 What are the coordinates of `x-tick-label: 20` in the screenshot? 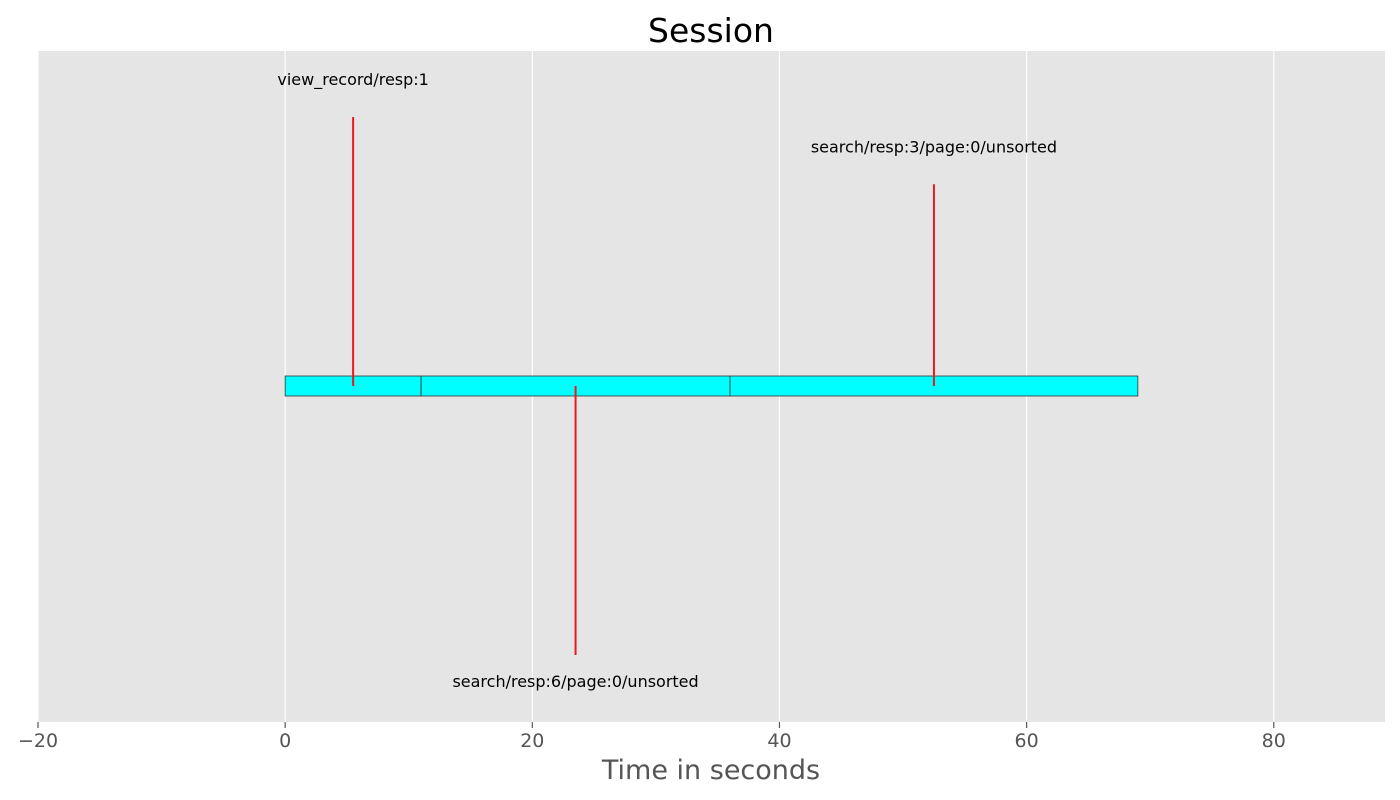 It's located at (532, 741).